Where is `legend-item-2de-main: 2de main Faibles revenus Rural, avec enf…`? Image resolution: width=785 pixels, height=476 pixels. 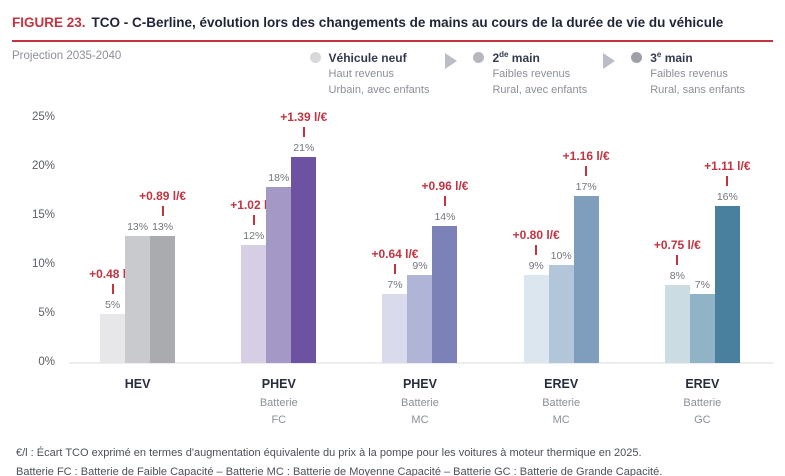
legend-item-2de-main: 2de main Faibles revenus Rural, avec enf… is located at coordinates (530, 74).